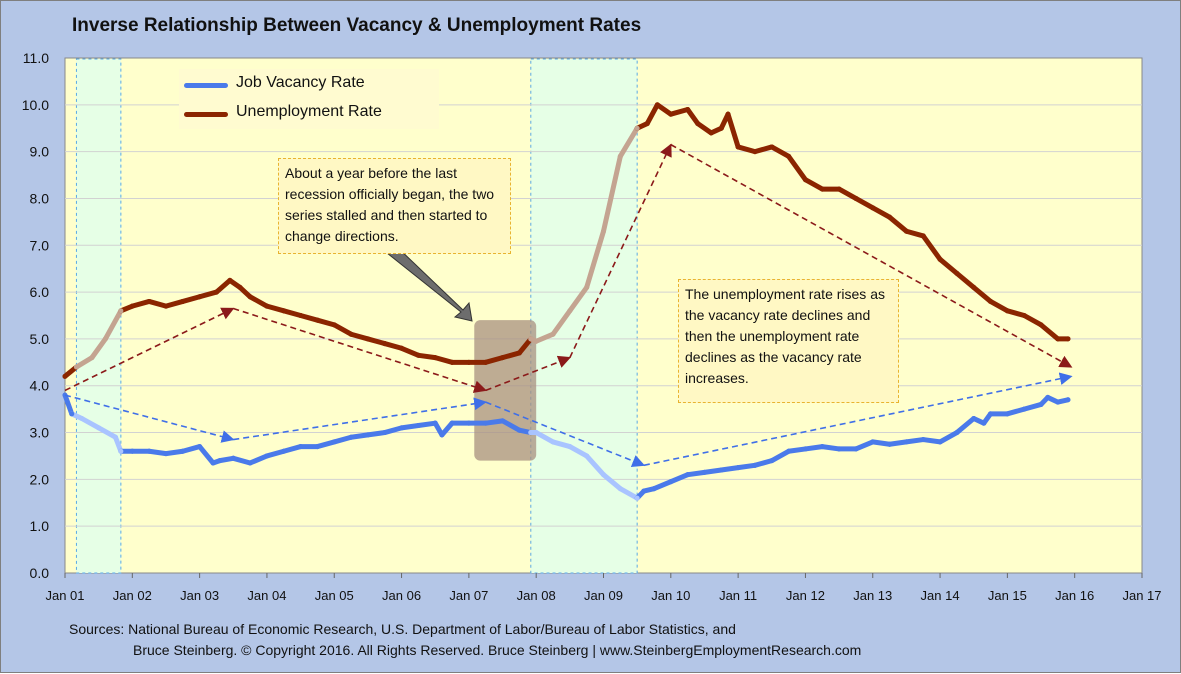  What do you see at coordinates (149, 418) in the screenshot?
I see `trend-arrow-vacancy` at bounding box center [149, 418].